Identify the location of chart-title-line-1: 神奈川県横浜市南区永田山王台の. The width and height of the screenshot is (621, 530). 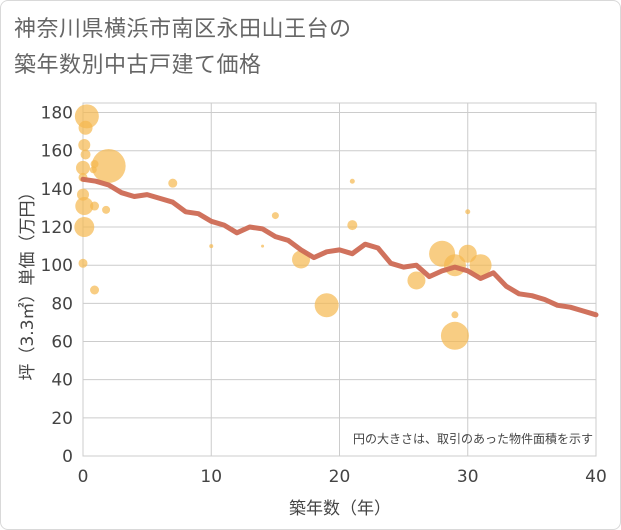
(183, 29).